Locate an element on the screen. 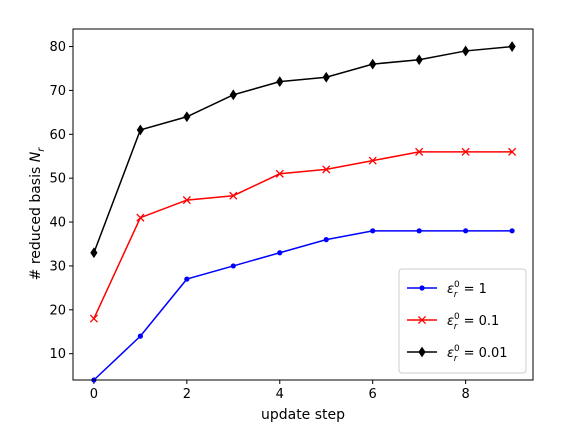 Image resolution: width=574 pixels, height=426 pixels. x-tick-label: 4 is located at coordinates (280, 394).